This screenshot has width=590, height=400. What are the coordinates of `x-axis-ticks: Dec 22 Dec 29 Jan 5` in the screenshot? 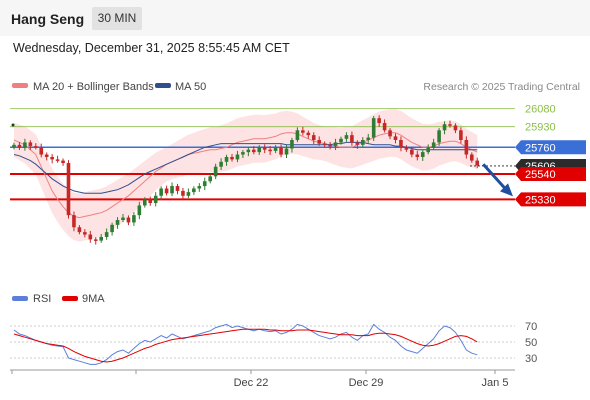 It's located at (260, 379).